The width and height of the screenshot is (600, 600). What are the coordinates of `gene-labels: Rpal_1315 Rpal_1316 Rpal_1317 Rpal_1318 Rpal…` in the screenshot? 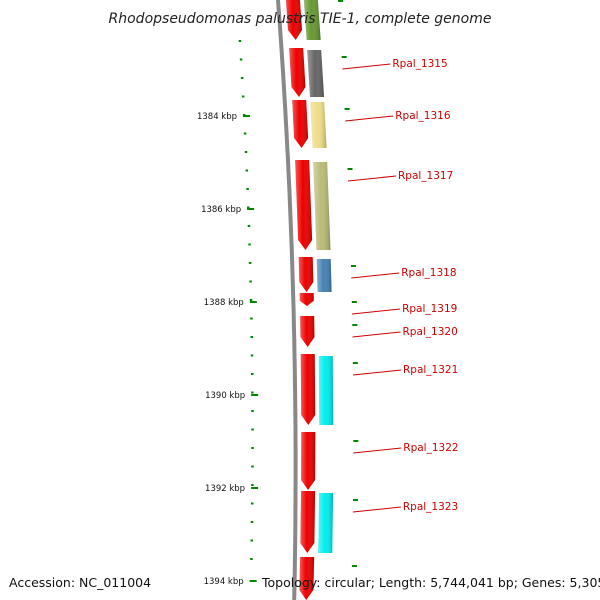 It's located at (400, 285).